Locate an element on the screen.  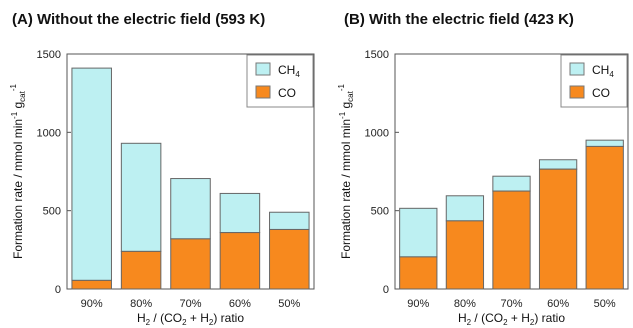
chart-title: (A) Without the electric field (593 K) is located at coordinates (138, 19).